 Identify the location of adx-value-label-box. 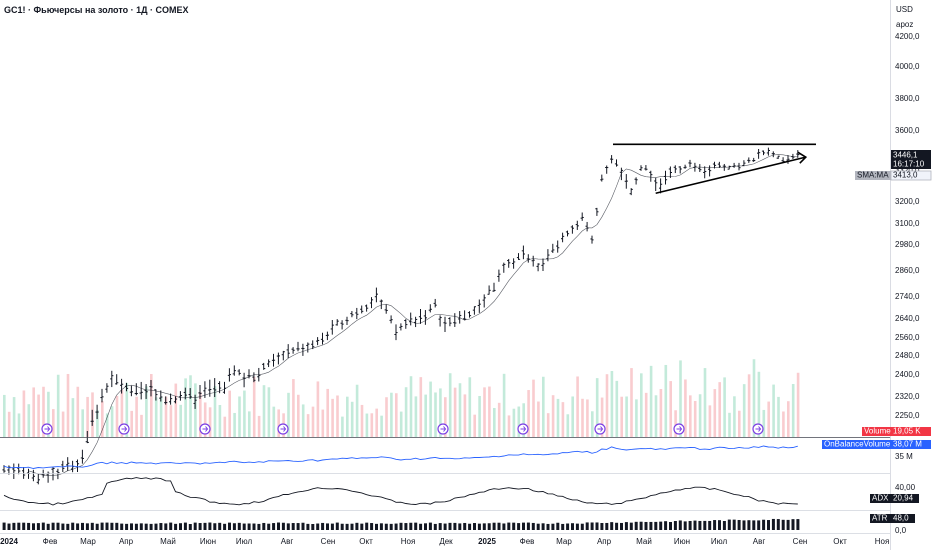
(905, 498).